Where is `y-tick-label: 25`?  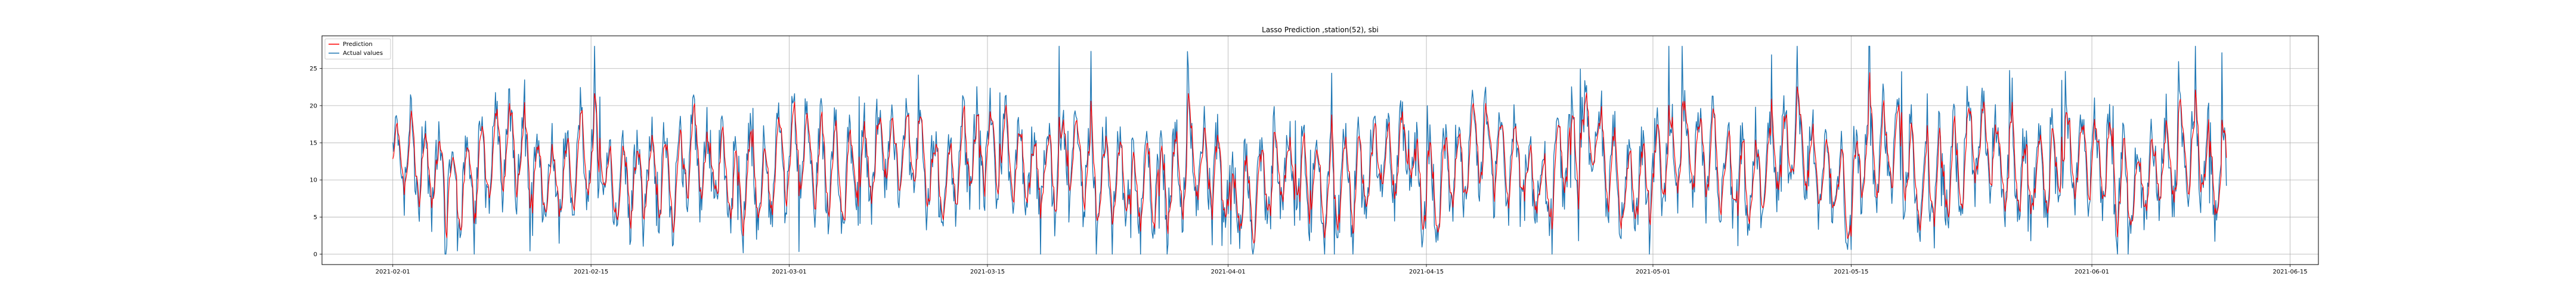
y-tick-label: 25 is located at coordinates (313, 69).